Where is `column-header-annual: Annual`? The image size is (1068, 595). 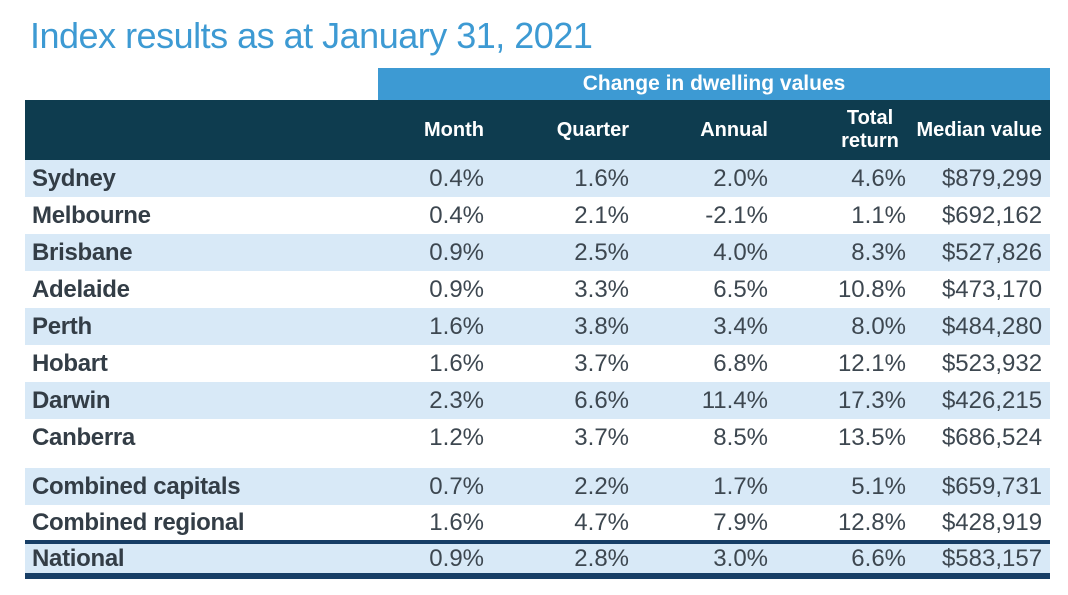
column-header-annual: Annual is located at coordinates (704, 130).